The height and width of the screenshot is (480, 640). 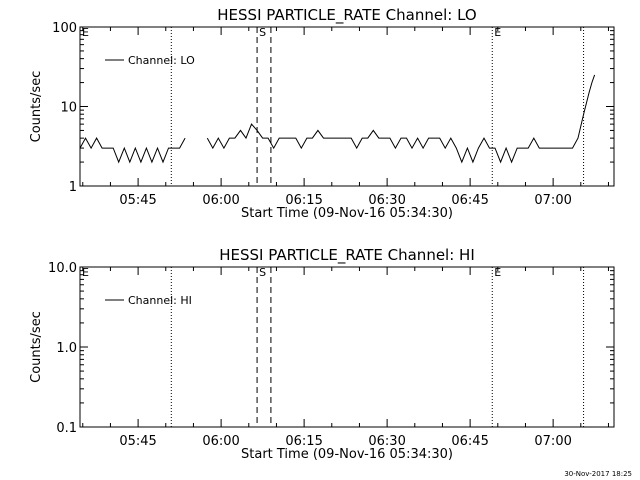 What do you see at coordinates (68, 108) in the screenshot?
I see `y-tick-label: 10` at bounding box center [68, 108].